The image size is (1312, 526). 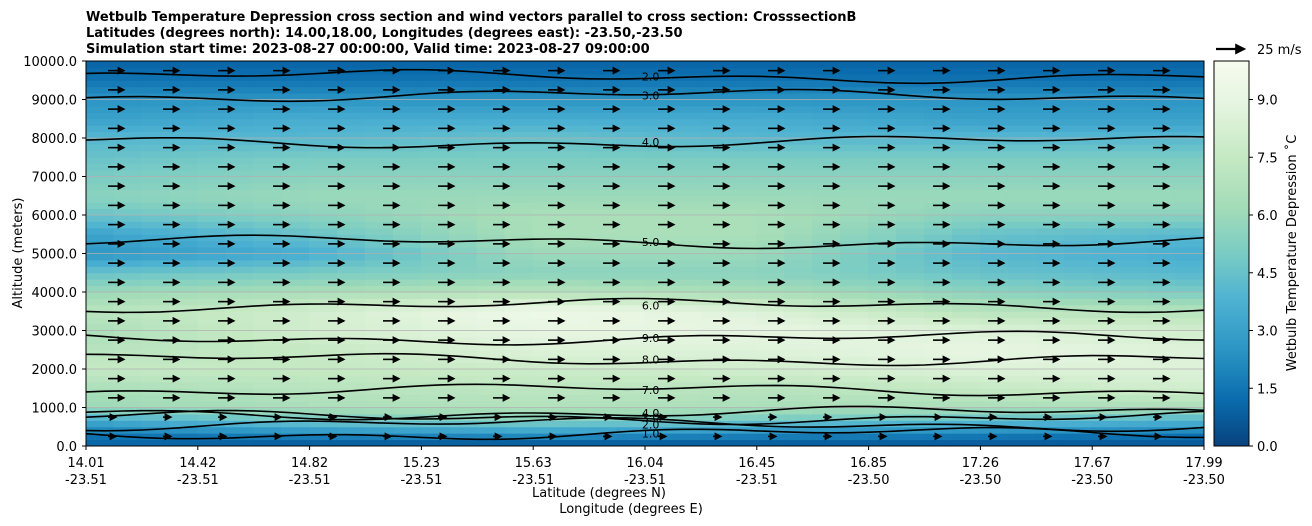 I want to click on contour-label: 3.0, so click(x=651, y=418).